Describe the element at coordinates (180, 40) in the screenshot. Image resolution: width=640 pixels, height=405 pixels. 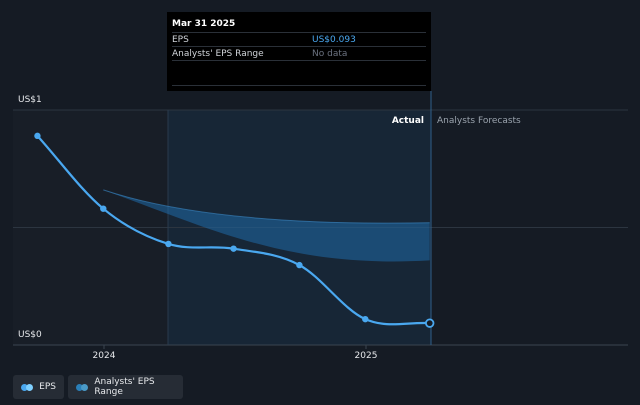
I see `tooltip-eps-label: EPS` at that location.